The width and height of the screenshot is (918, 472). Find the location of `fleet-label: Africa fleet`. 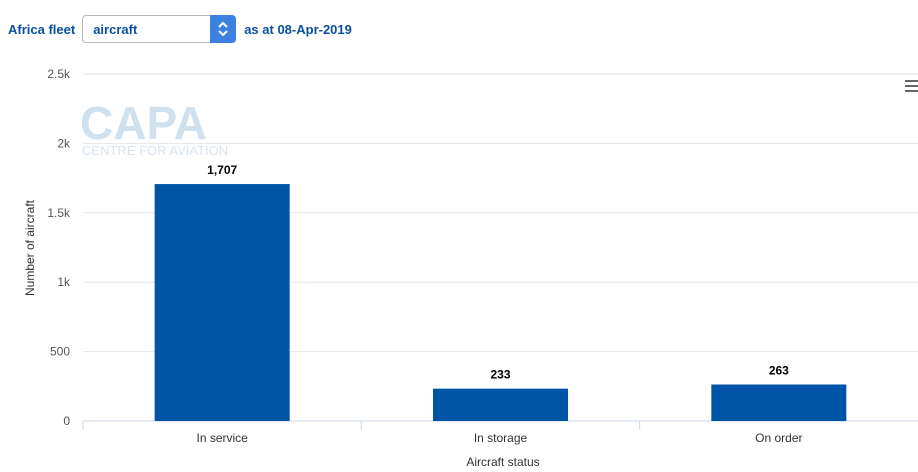

fleet-label: Africa fleet is located at coordinates (42, 29).